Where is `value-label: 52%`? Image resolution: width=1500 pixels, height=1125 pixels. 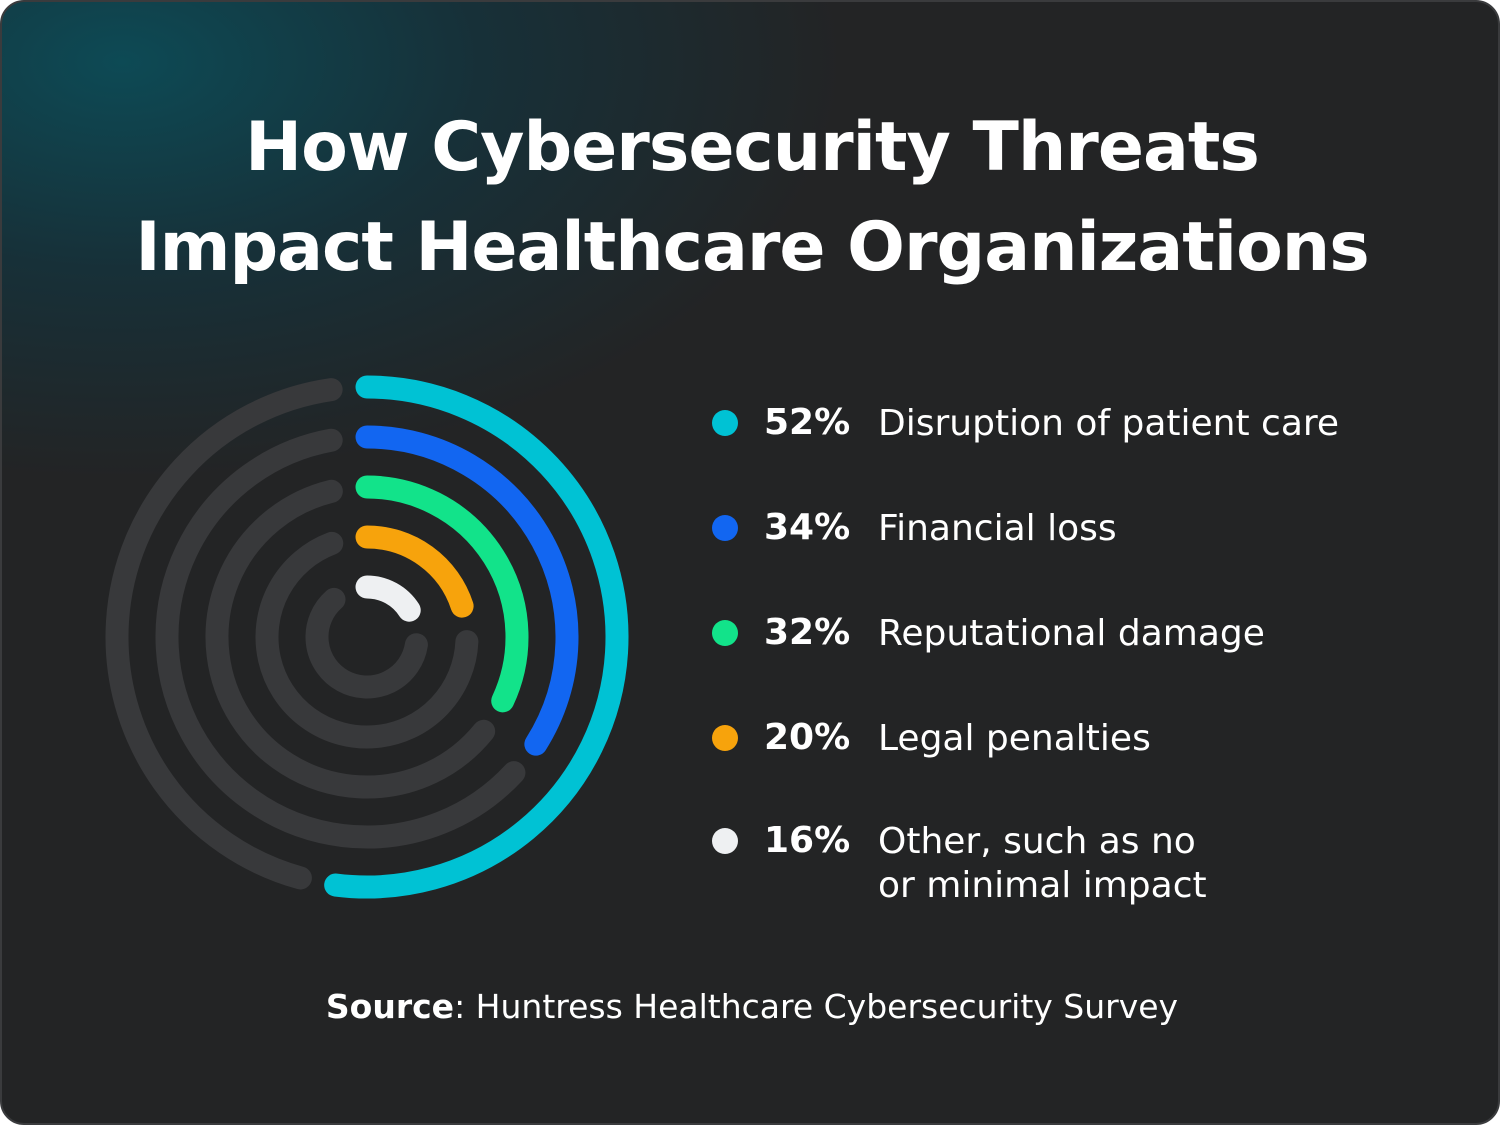
value-label: 52% is located at coordinates (807, 422).